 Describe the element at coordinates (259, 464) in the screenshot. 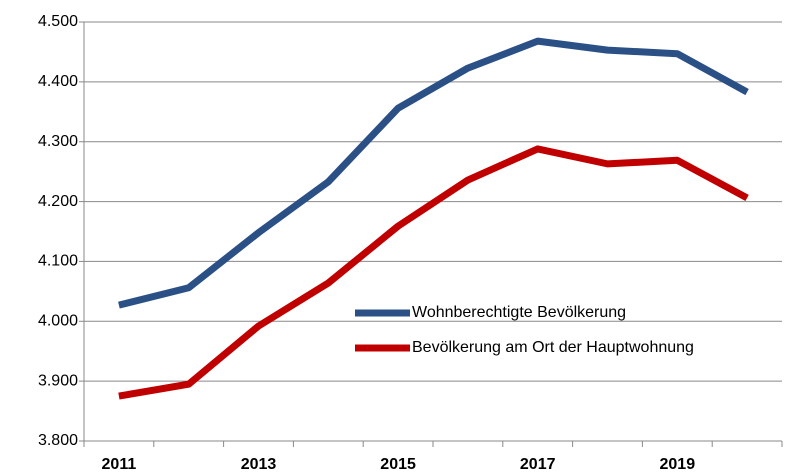

I see `x-tick-label: 2013` at that location.